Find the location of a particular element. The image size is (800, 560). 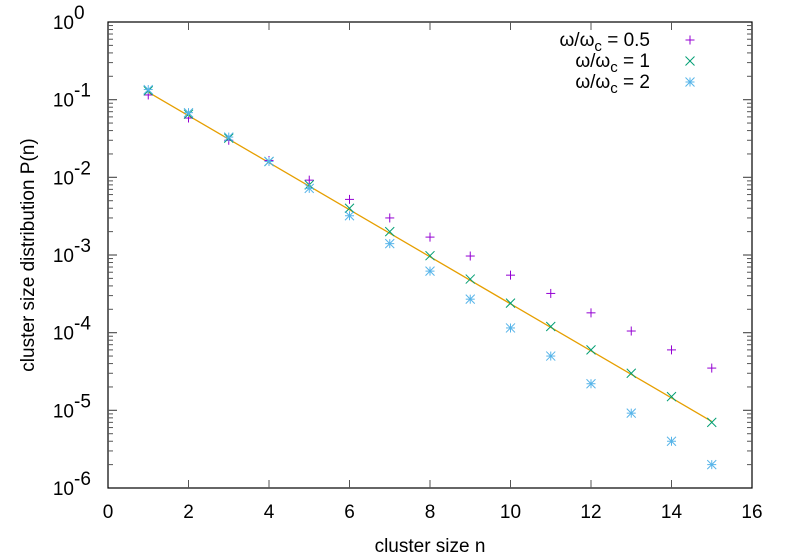

legend-item: ω/ωc = 0.5 is located at coordinates (627, 42).